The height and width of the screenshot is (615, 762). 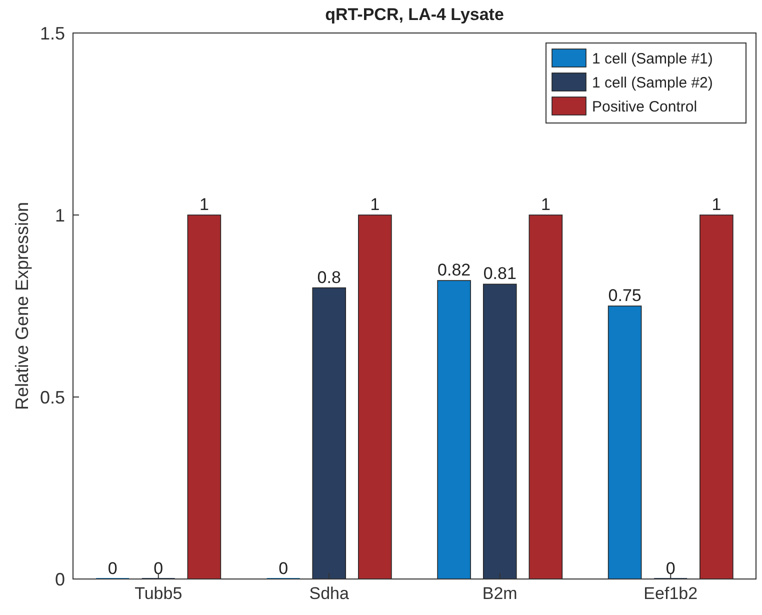 I want to click on data-label: 0.81, so click(x=499, y=274).